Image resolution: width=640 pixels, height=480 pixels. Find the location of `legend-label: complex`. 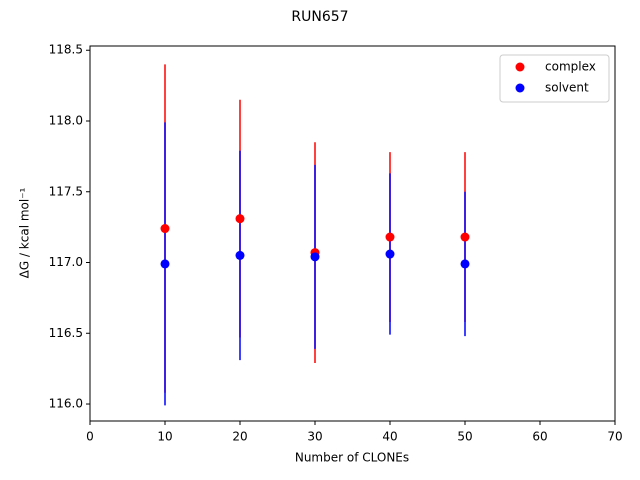

legend-label: complex is located at coordinates (570, 67).